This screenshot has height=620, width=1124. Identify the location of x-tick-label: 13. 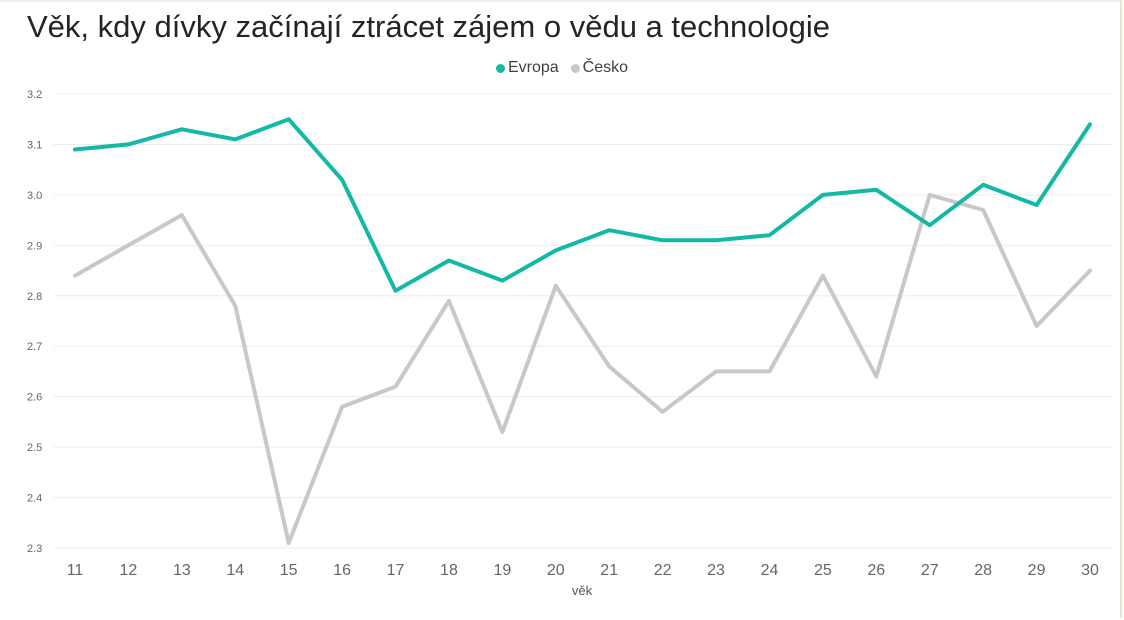
(182, 570).